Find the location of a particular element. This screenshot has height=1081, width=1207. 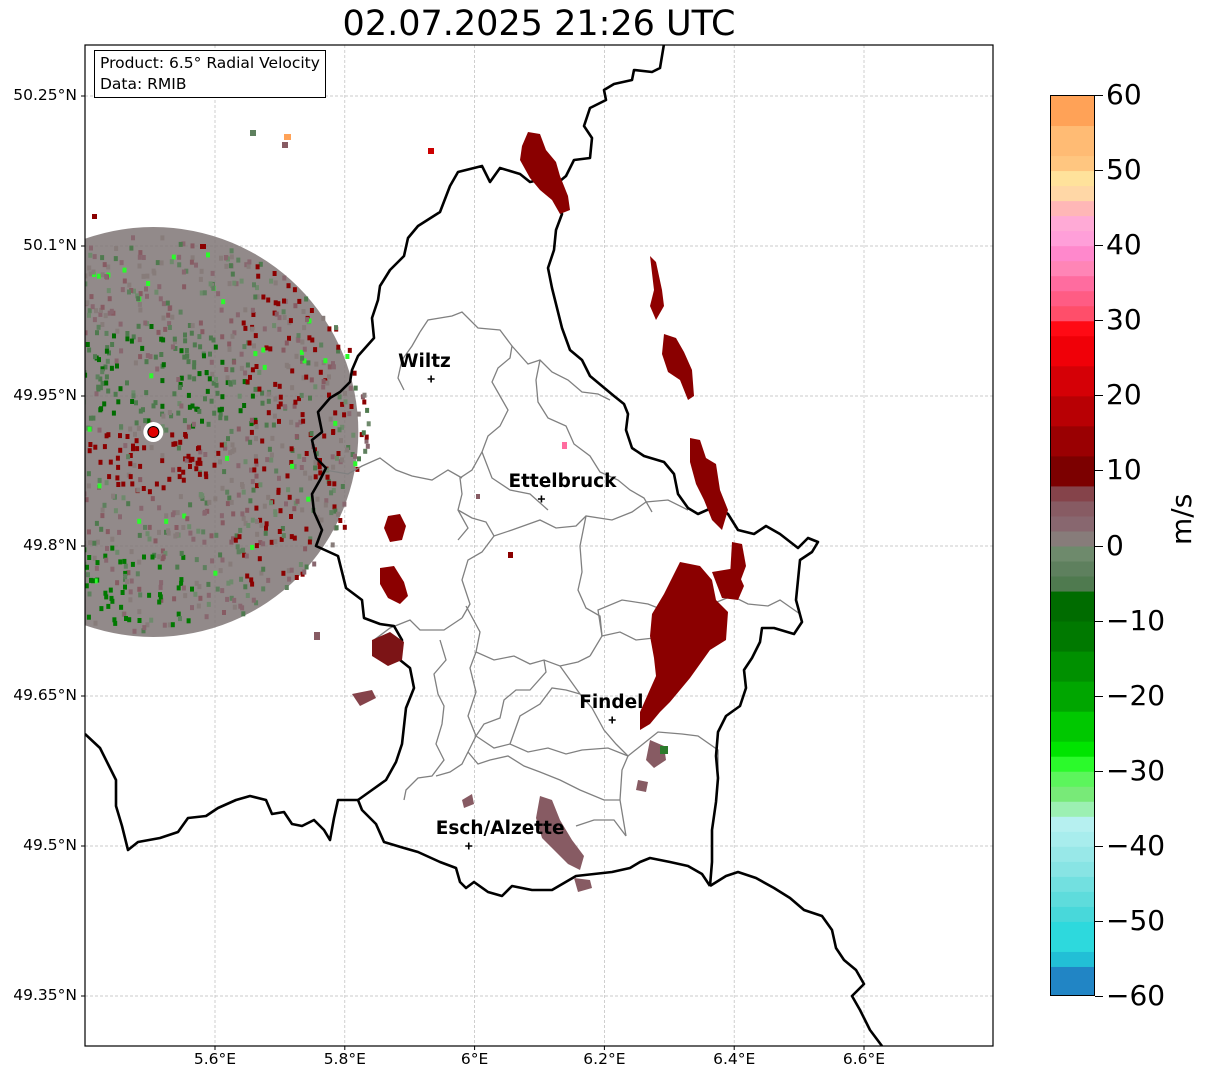

velocity-colorbar is located at coordinates (1072, 545).